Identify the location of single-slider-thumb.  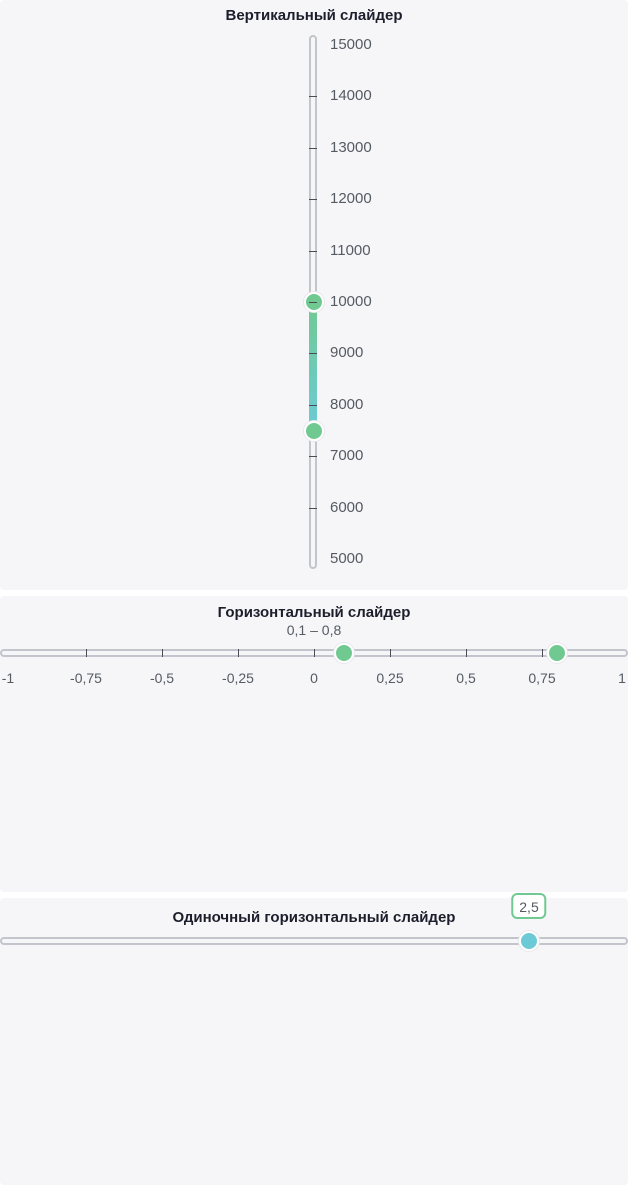
(529, 941).